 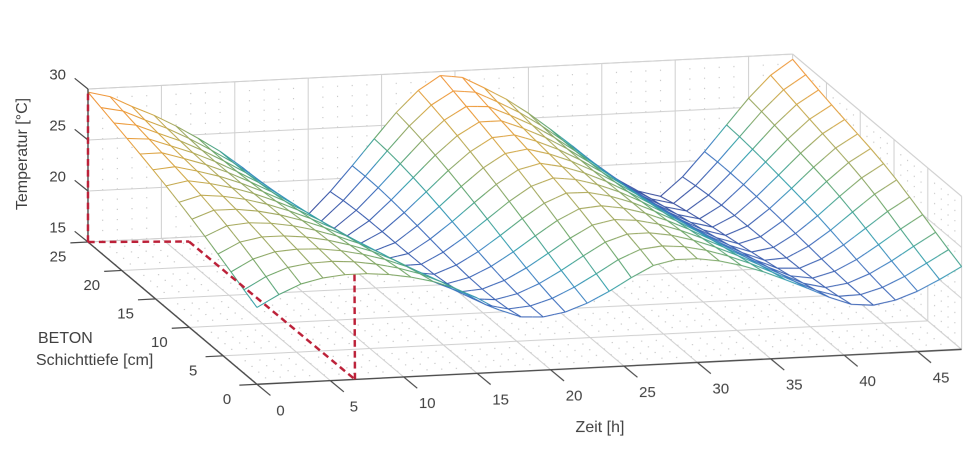 I want to click on svg-text: Zeit [h], so click(x=599, y=427).